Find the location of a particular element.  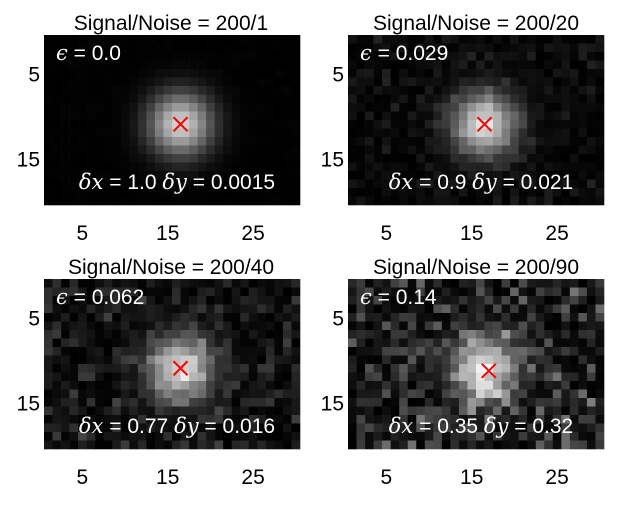

dy-value: = 0.016 is located at coordinates (237, 426).